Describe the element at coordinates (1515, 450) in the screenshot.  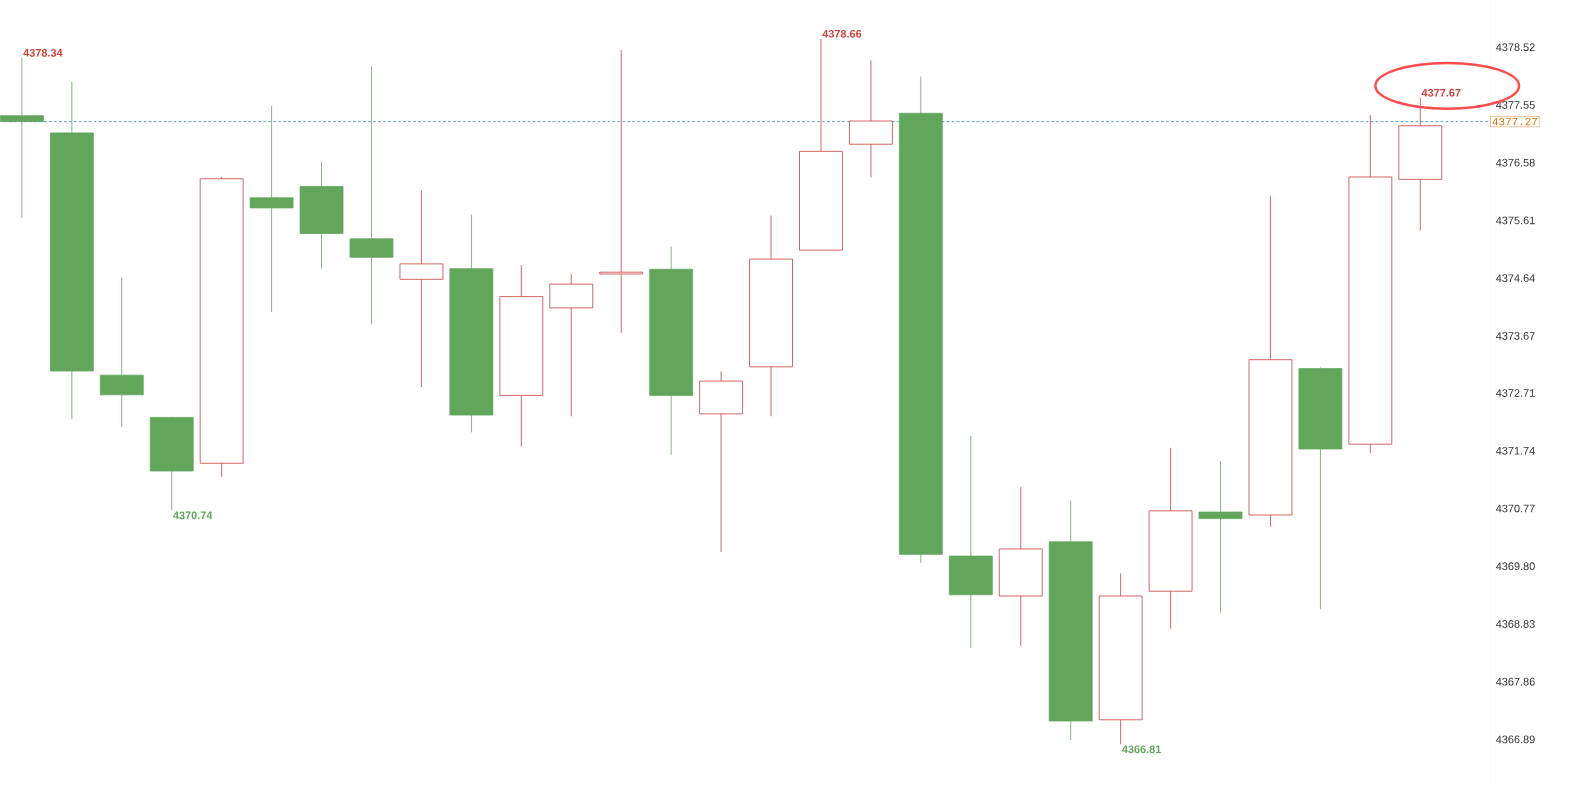
I see `y-tick-label: 4371.74` at that location.